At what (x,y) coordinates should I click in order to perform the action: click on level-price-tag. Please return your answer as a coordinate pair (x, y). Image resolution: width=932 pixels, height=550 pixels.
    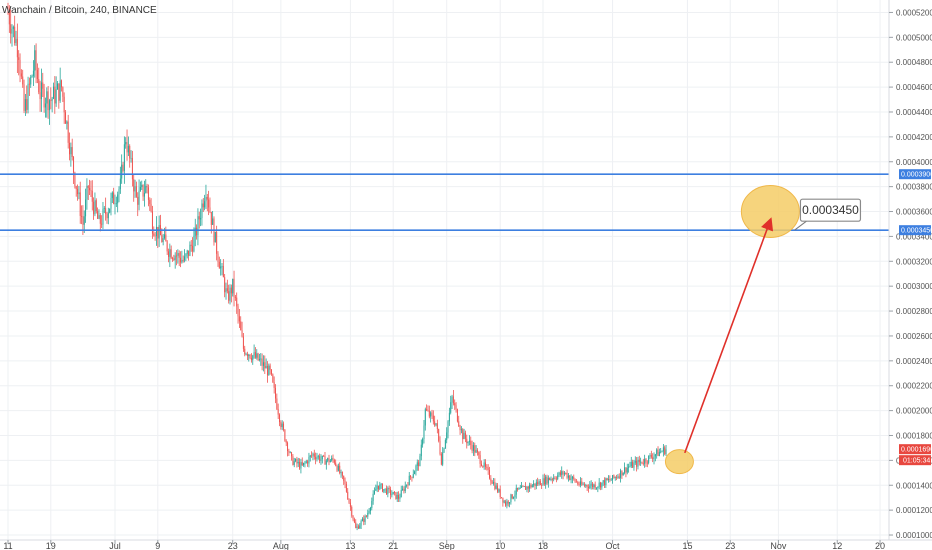
    Looking at the image, I should click on (915, 174).